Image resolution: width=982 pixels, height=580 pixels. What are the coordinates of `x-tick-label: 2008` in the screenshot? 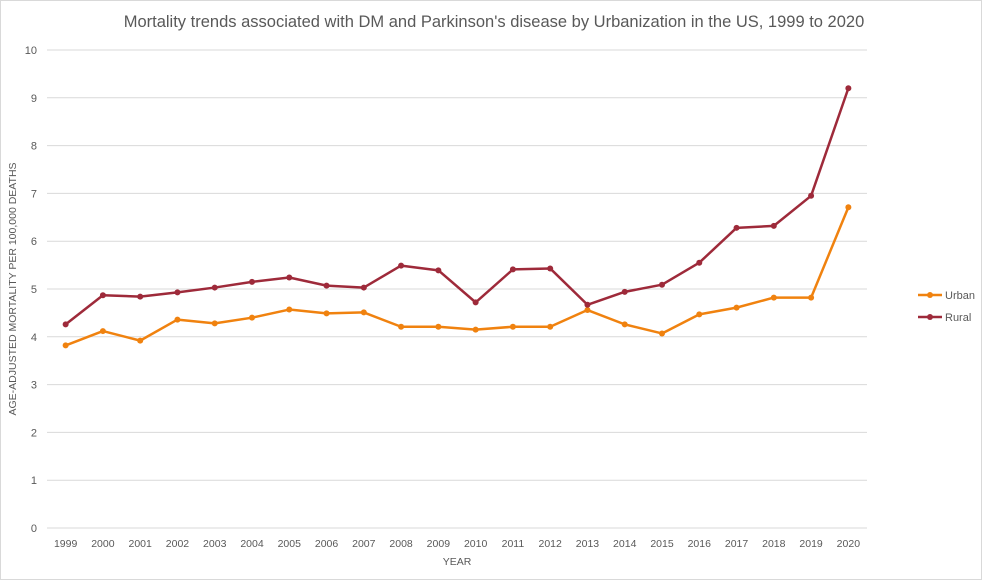 It's located at (401, 544).